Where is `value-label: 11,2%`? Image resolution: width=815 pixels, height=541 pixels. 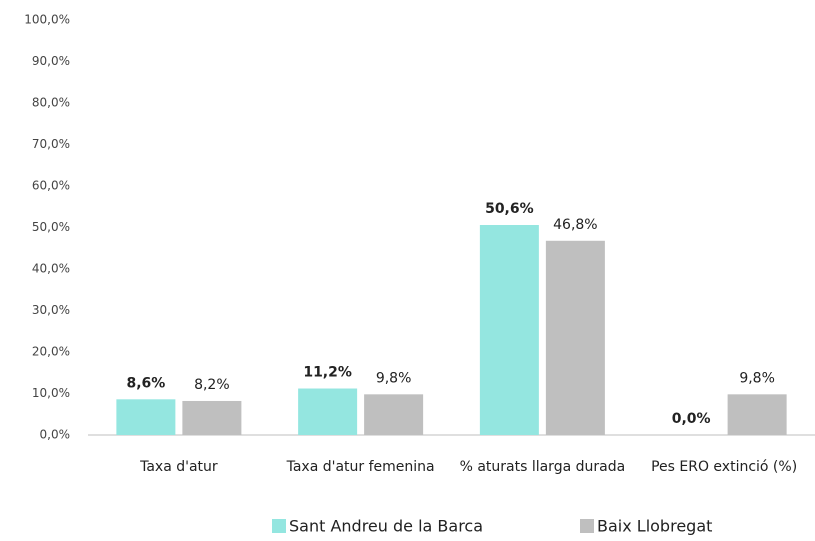
value-label: 11,2% is located at coordinates (327, 373).